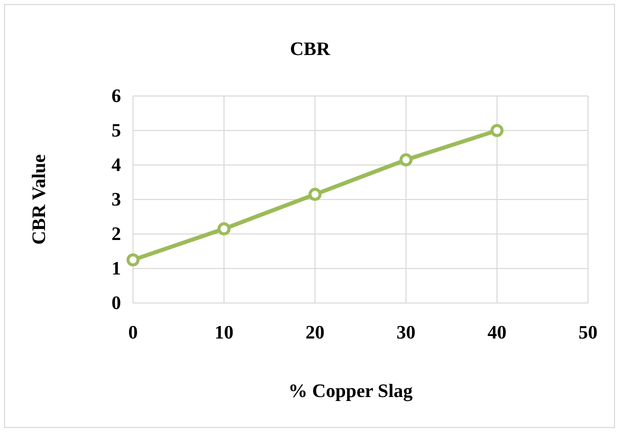 Image resolution: width=619 pixels, height=432 pixels. I want to click on x-tick-label: 20, so click(315, 333).